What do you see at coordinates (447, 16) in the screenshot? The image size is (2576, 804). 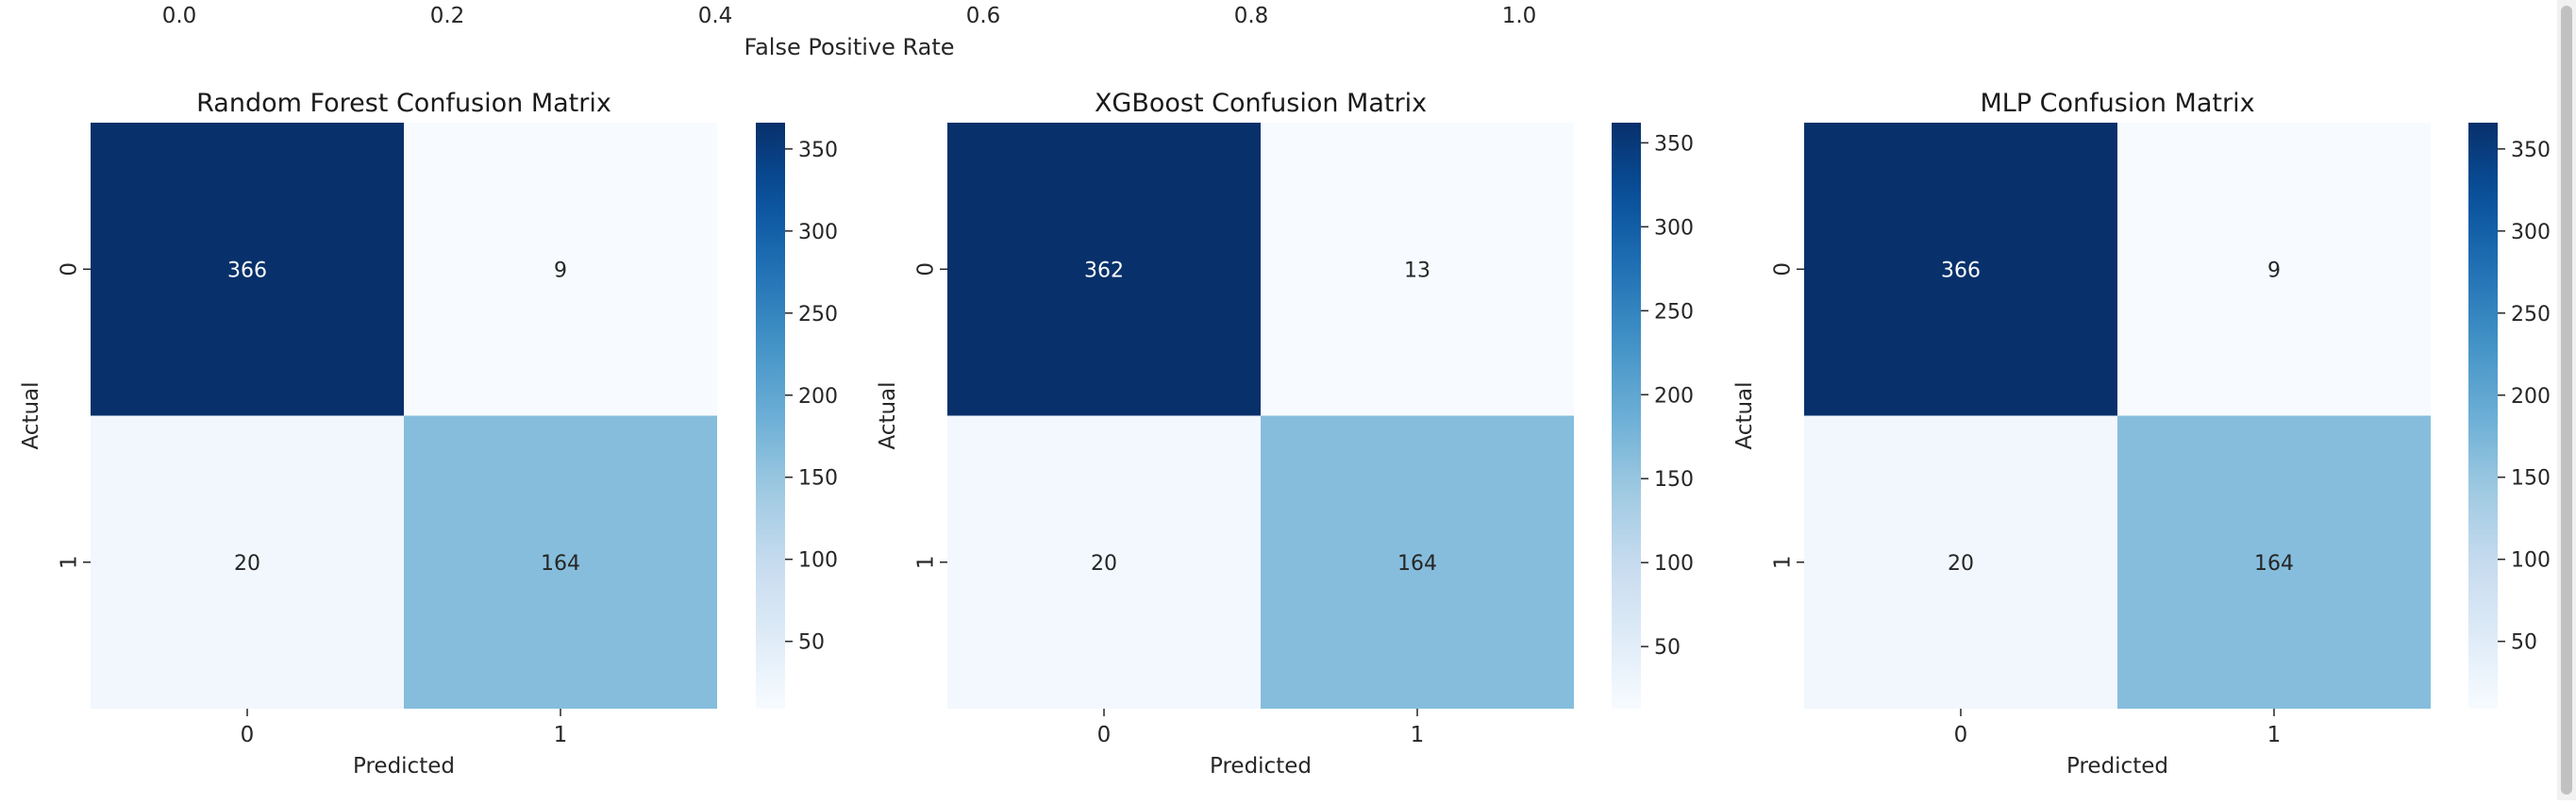 I see `top-axis-tick-label: 0.2` at bounding box center [447, 16].